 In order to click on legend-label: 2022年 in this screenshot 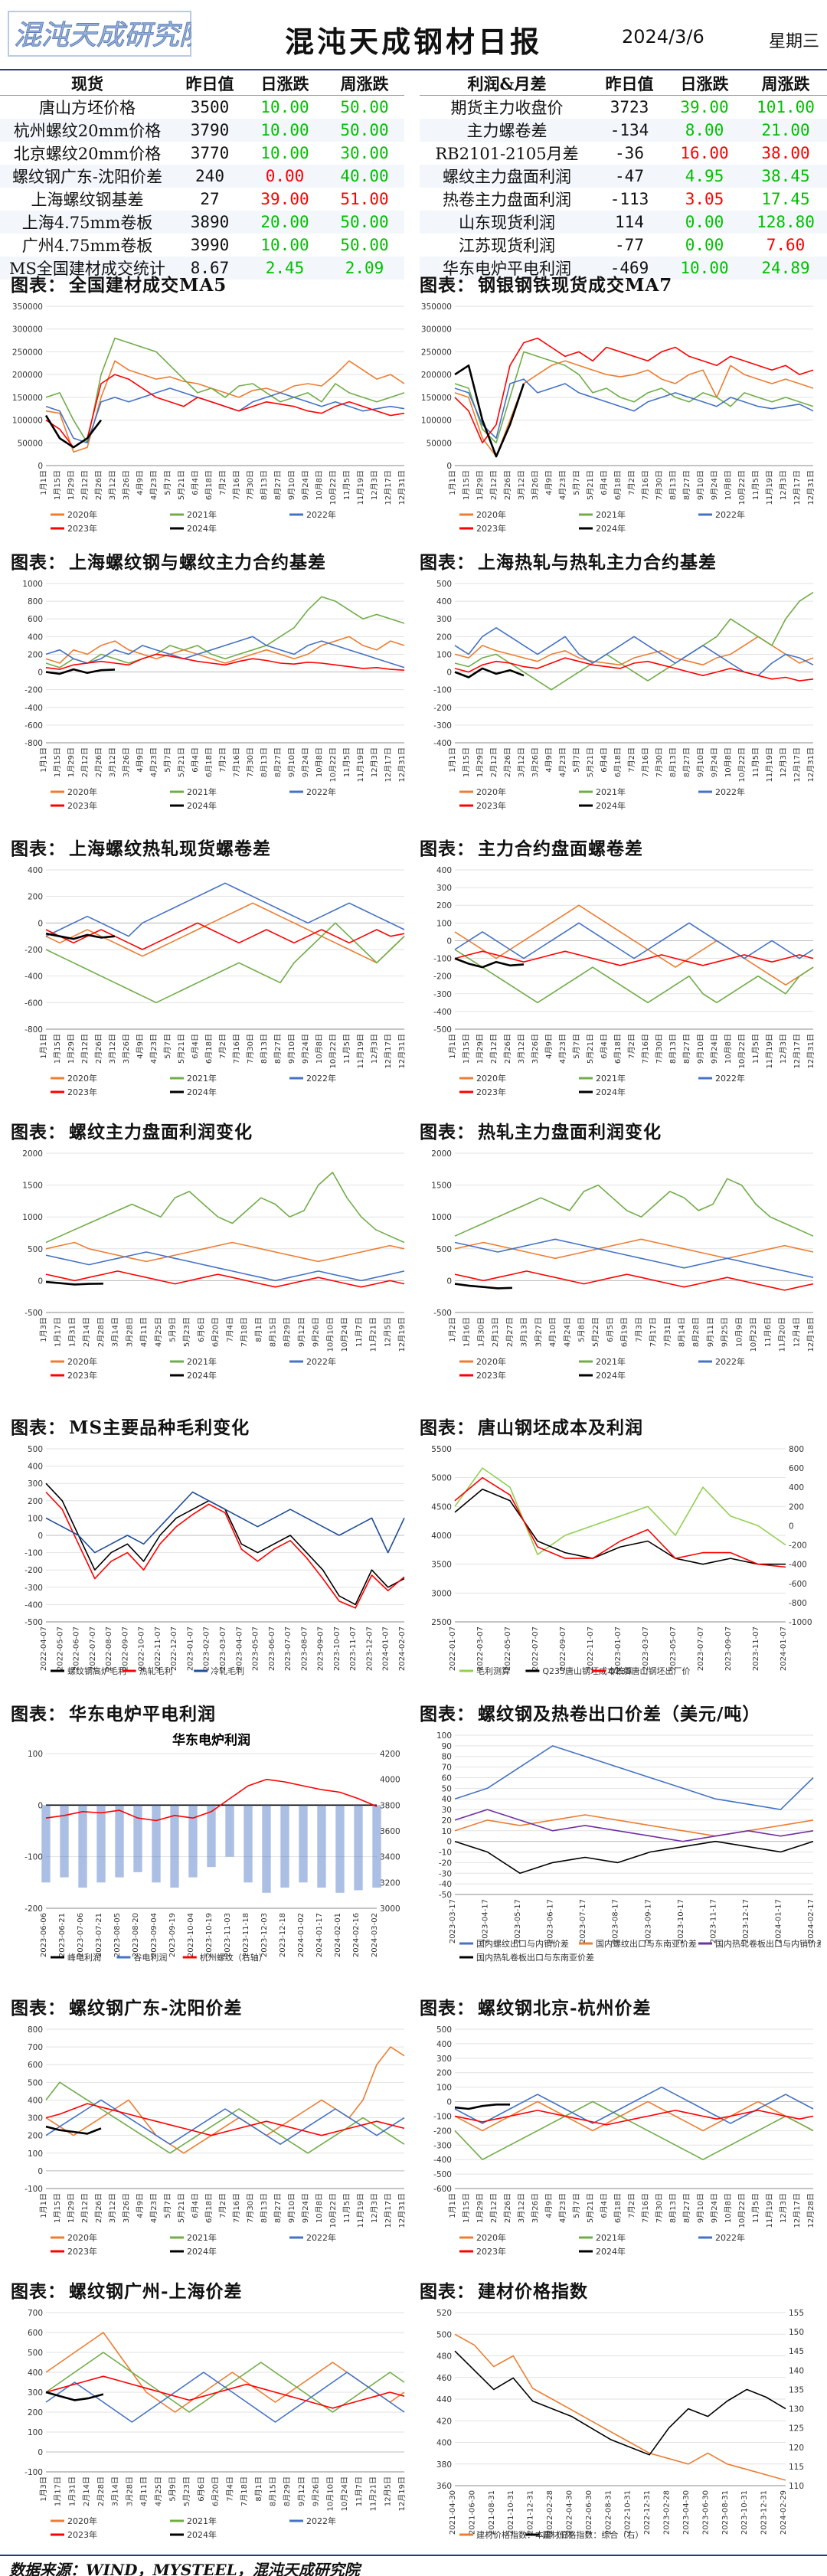, I will do `click(321, 1078)`.